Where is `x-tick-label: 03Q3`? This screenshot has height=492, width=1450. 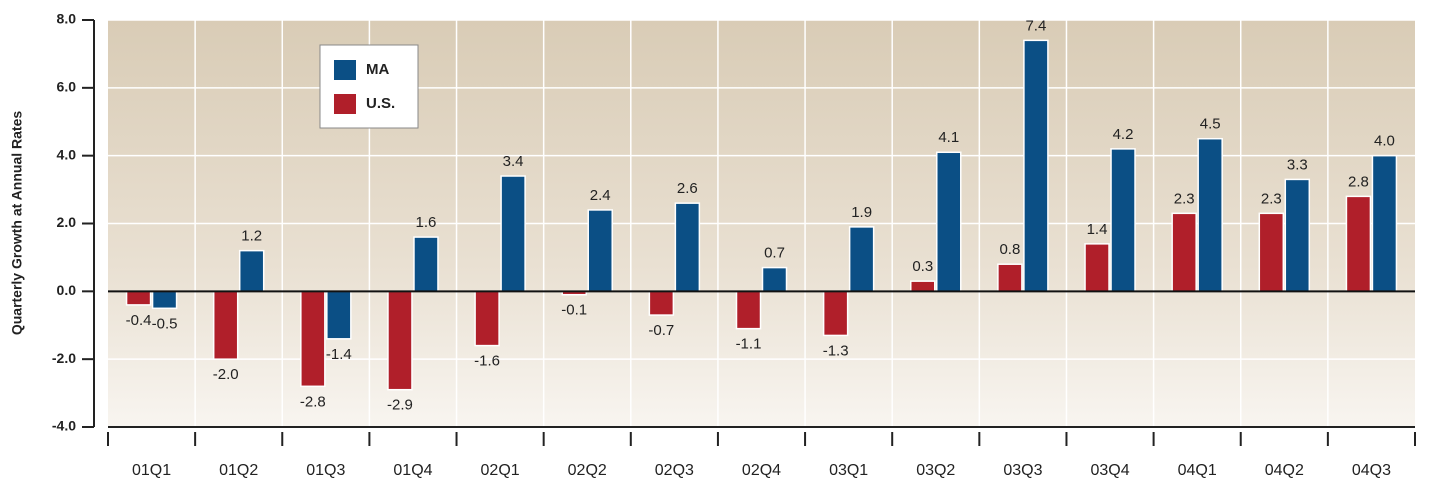 x-tick-label: 03Q3 is located at coordinates (1022, 470).